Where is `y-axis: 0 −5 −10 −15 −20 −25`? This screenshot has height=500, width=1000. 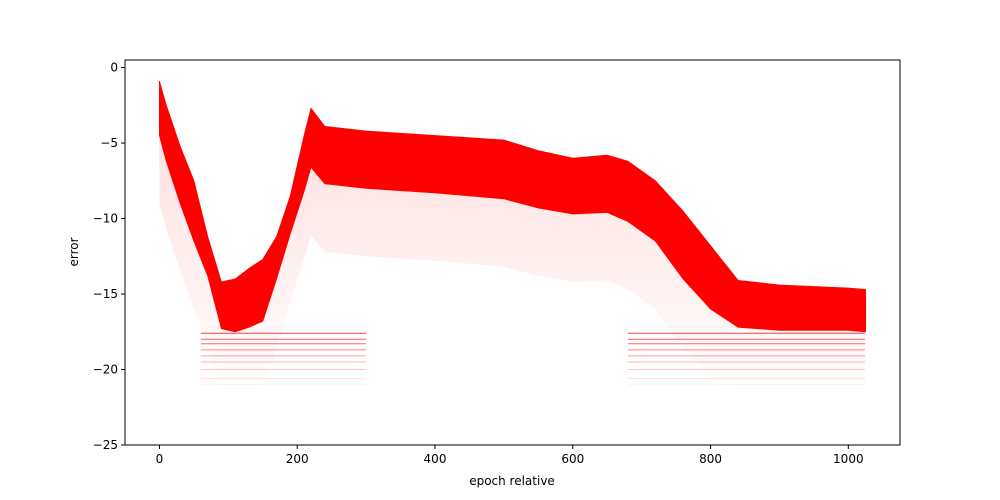
y-axis: 0 −5 −10 −15 −20 −25 is located at coordinates (109, 256).